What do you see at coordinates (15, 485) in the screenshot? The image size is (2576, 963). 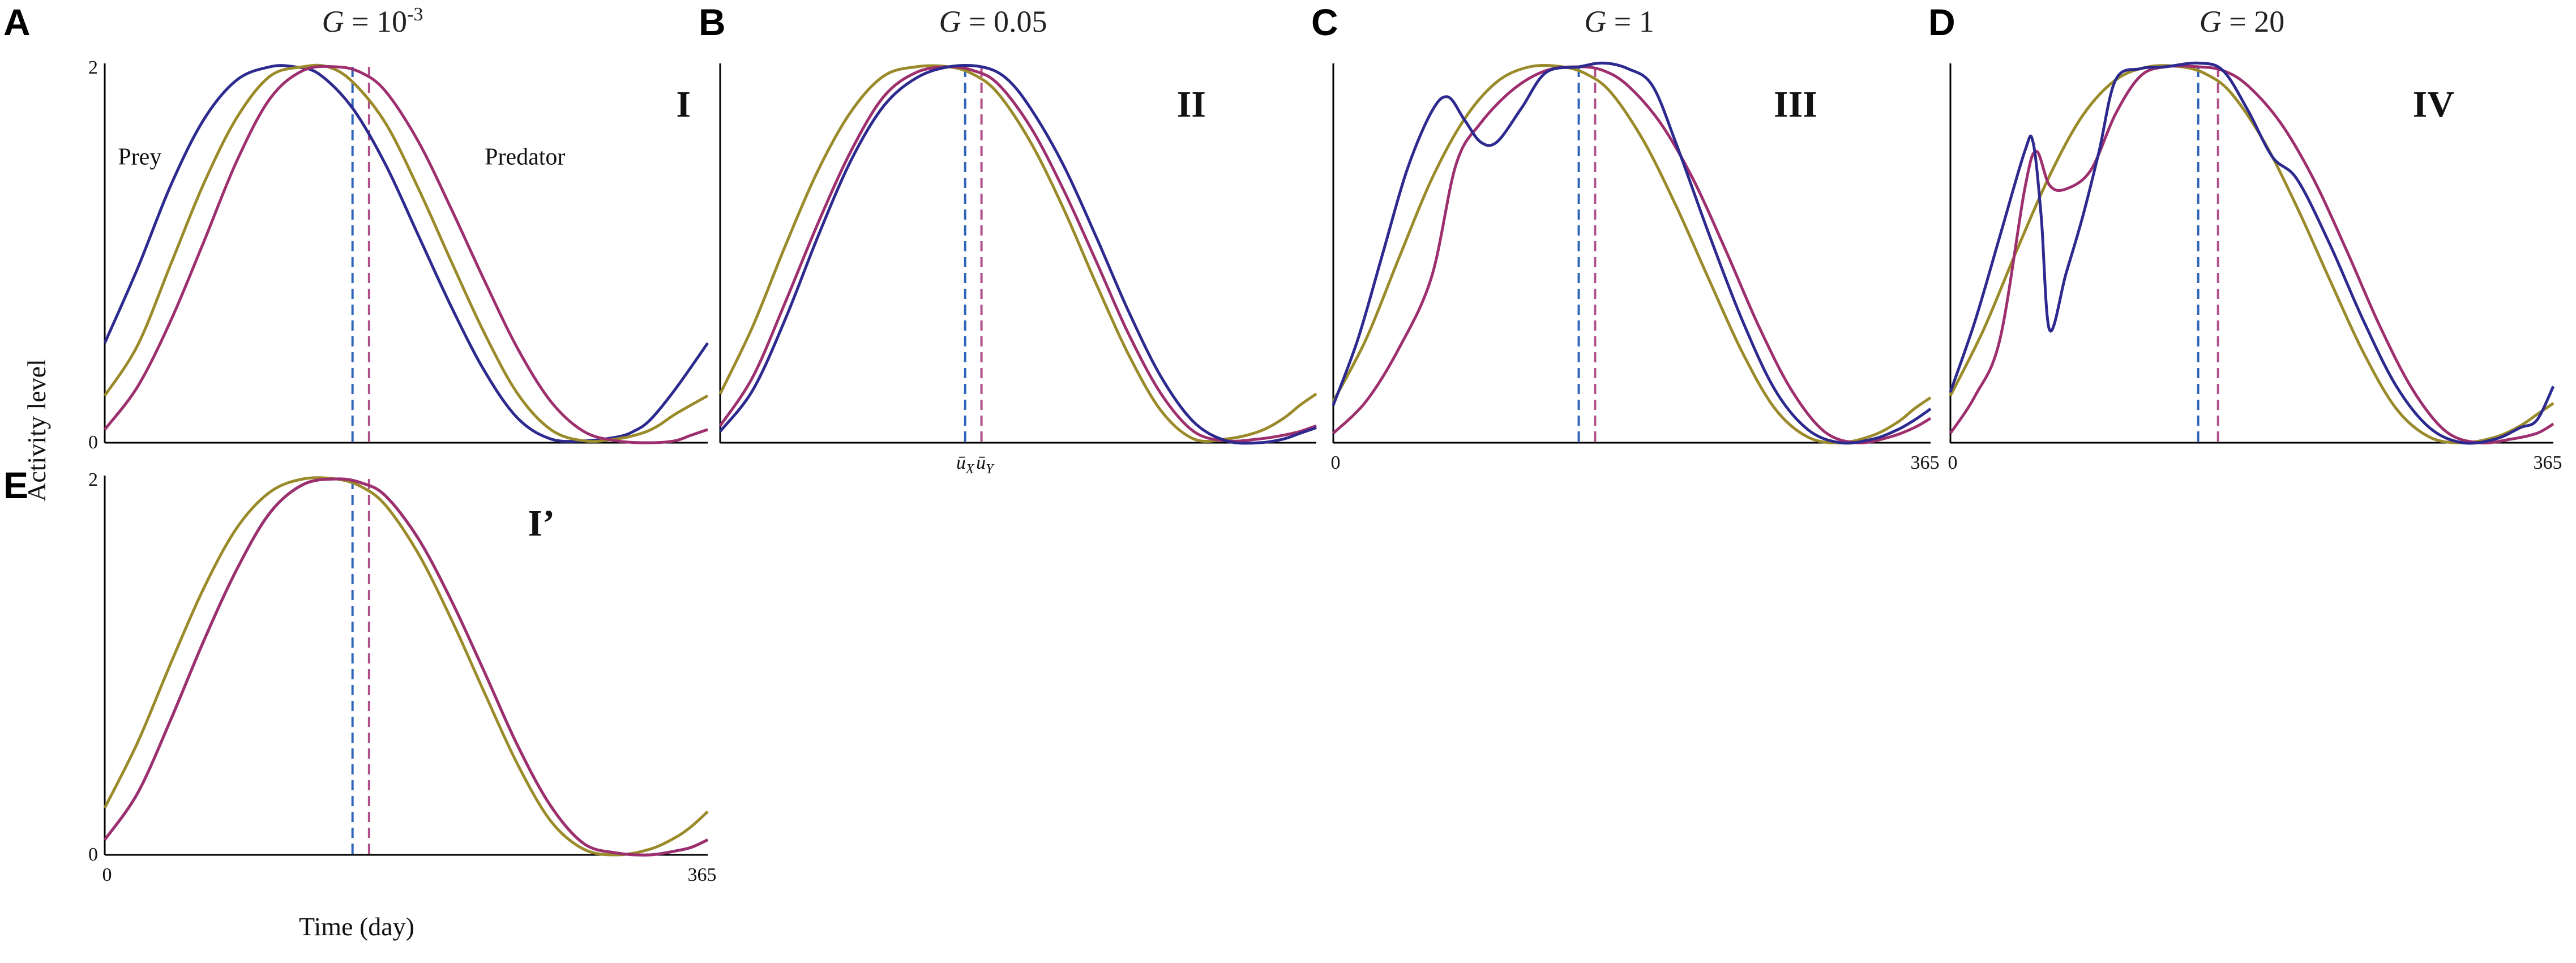 I see `panel-letter: E` at bounding box center [15, 485].